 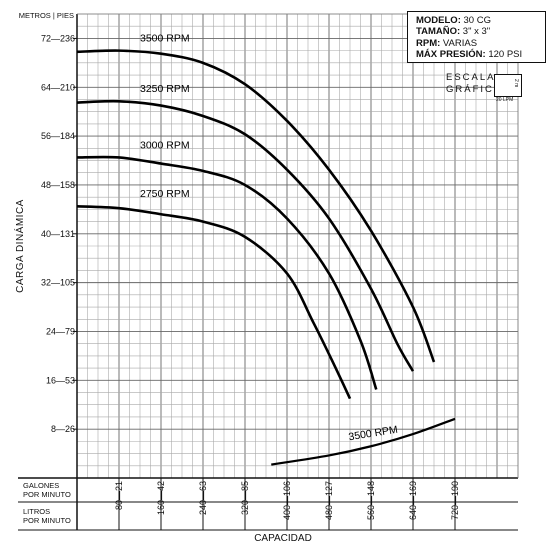 What do you see at coordinates (471, 77) in the screenshot?
I see `scale-line-1: ESCALA` at bounding box center [471, 77].